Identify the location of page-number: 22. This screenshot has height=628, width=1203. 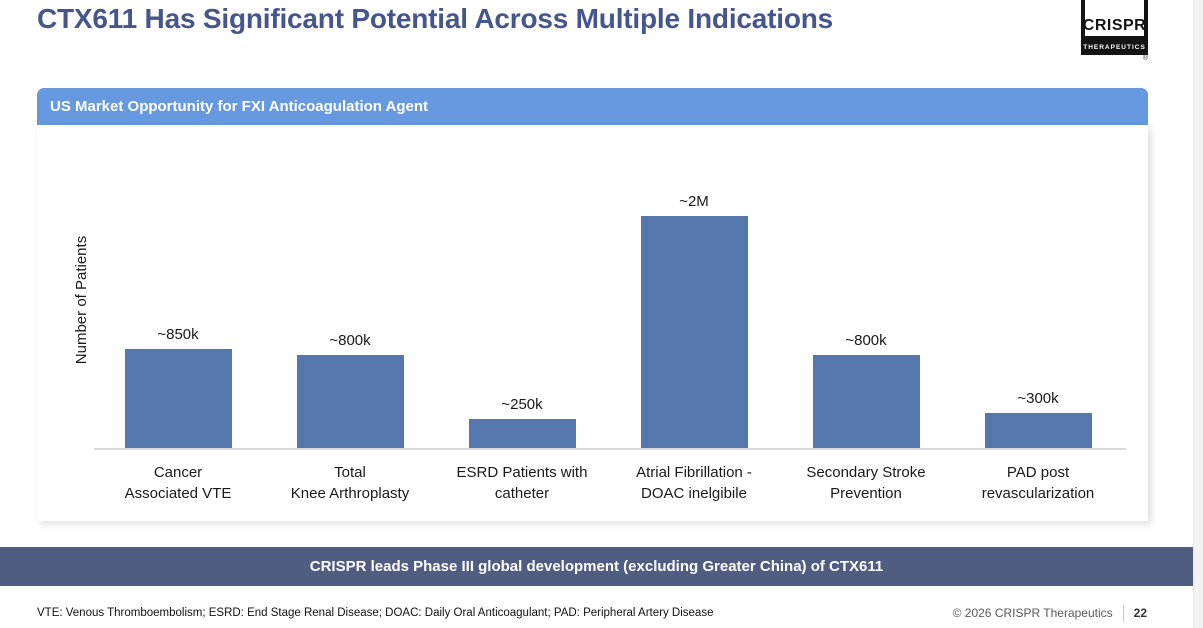
(1140, 613).